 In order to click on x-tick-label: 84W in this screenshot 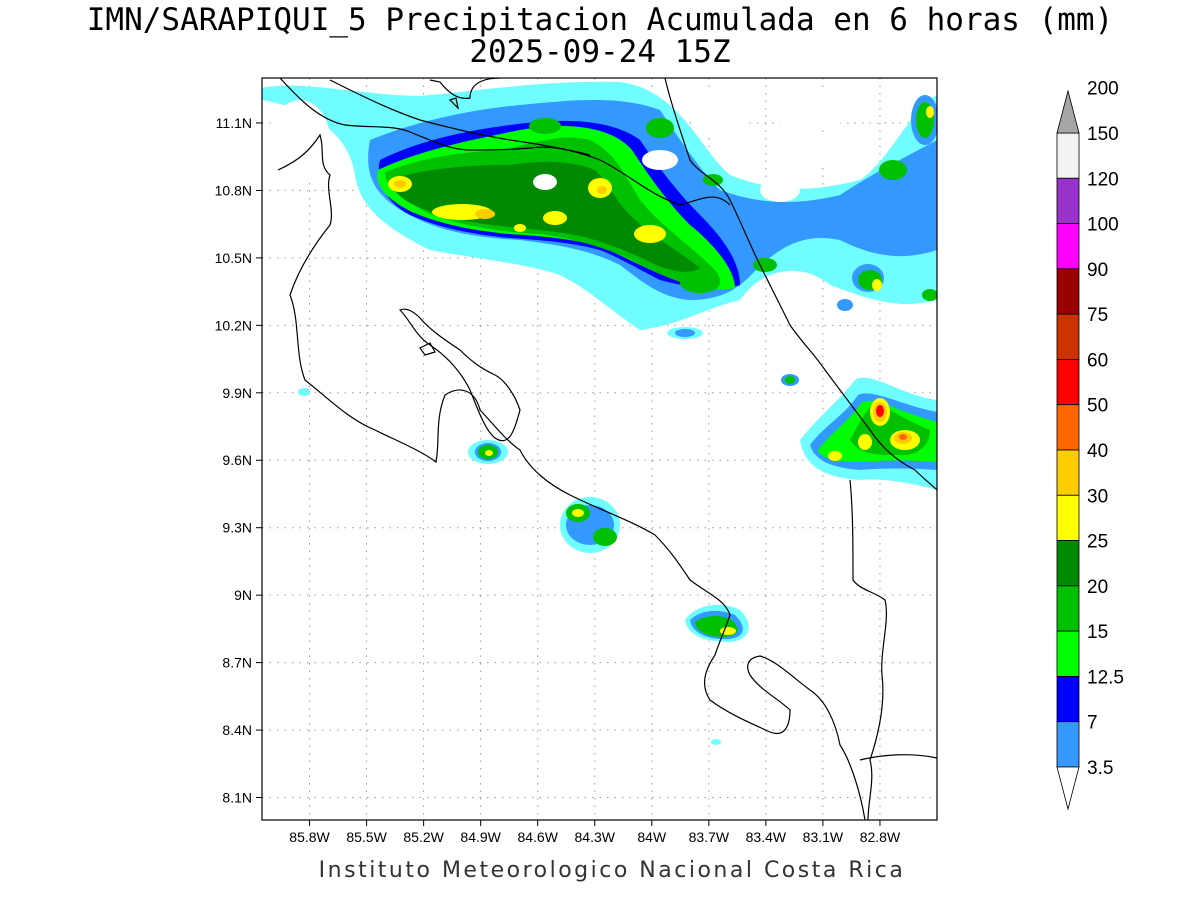, I will do `click(652, 837)`.